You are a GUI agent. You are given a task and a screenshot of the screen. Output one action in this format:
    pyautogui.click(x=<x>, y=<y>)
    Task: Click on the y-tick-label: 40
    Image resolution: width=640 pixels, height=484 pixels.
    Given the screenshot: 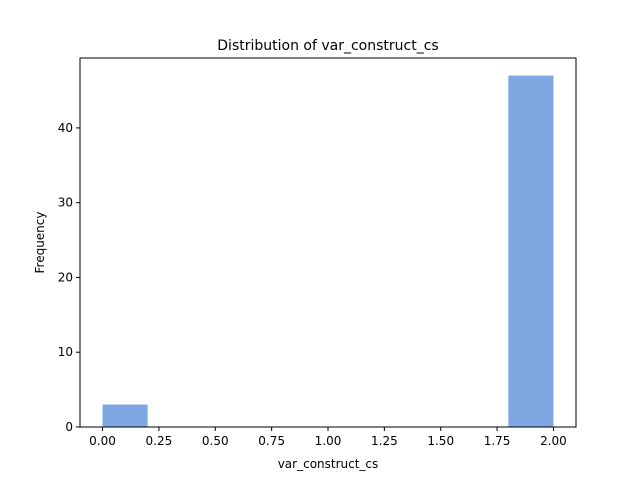 What is the action you would take?
    pyautogui.click(x=65, y=128)
    